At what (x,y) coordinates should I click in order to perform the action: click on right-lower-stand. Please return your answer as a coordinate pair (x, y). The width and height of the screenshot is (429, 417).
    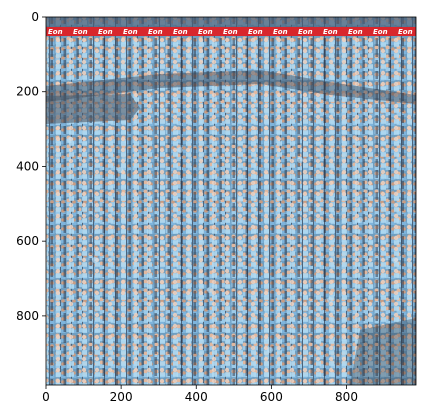
    Looking at the image, I should click on (383, 351).